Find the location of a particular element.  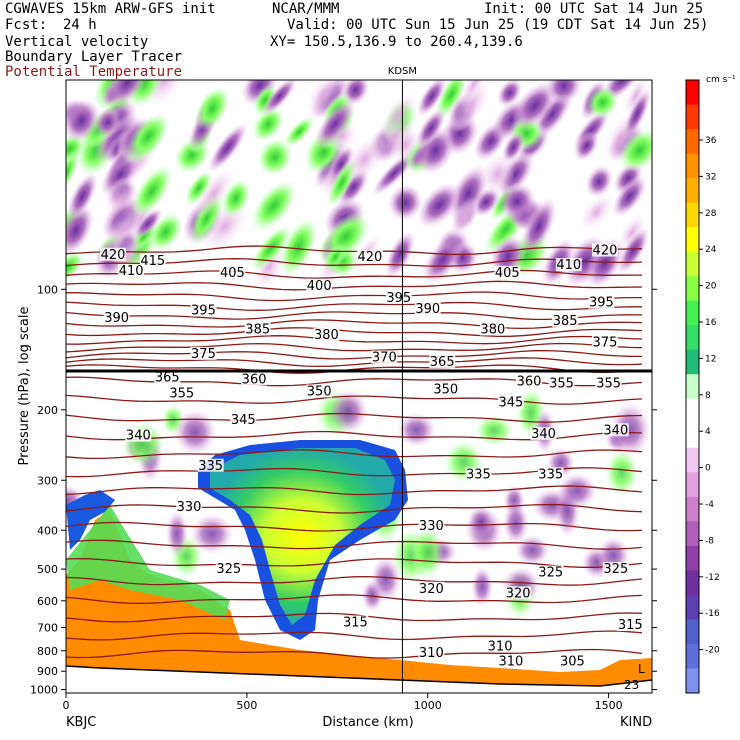

xy-coordinates: XY= 150.5,136.9 to 260.4,139.6 is located at coordinates (396, 42).